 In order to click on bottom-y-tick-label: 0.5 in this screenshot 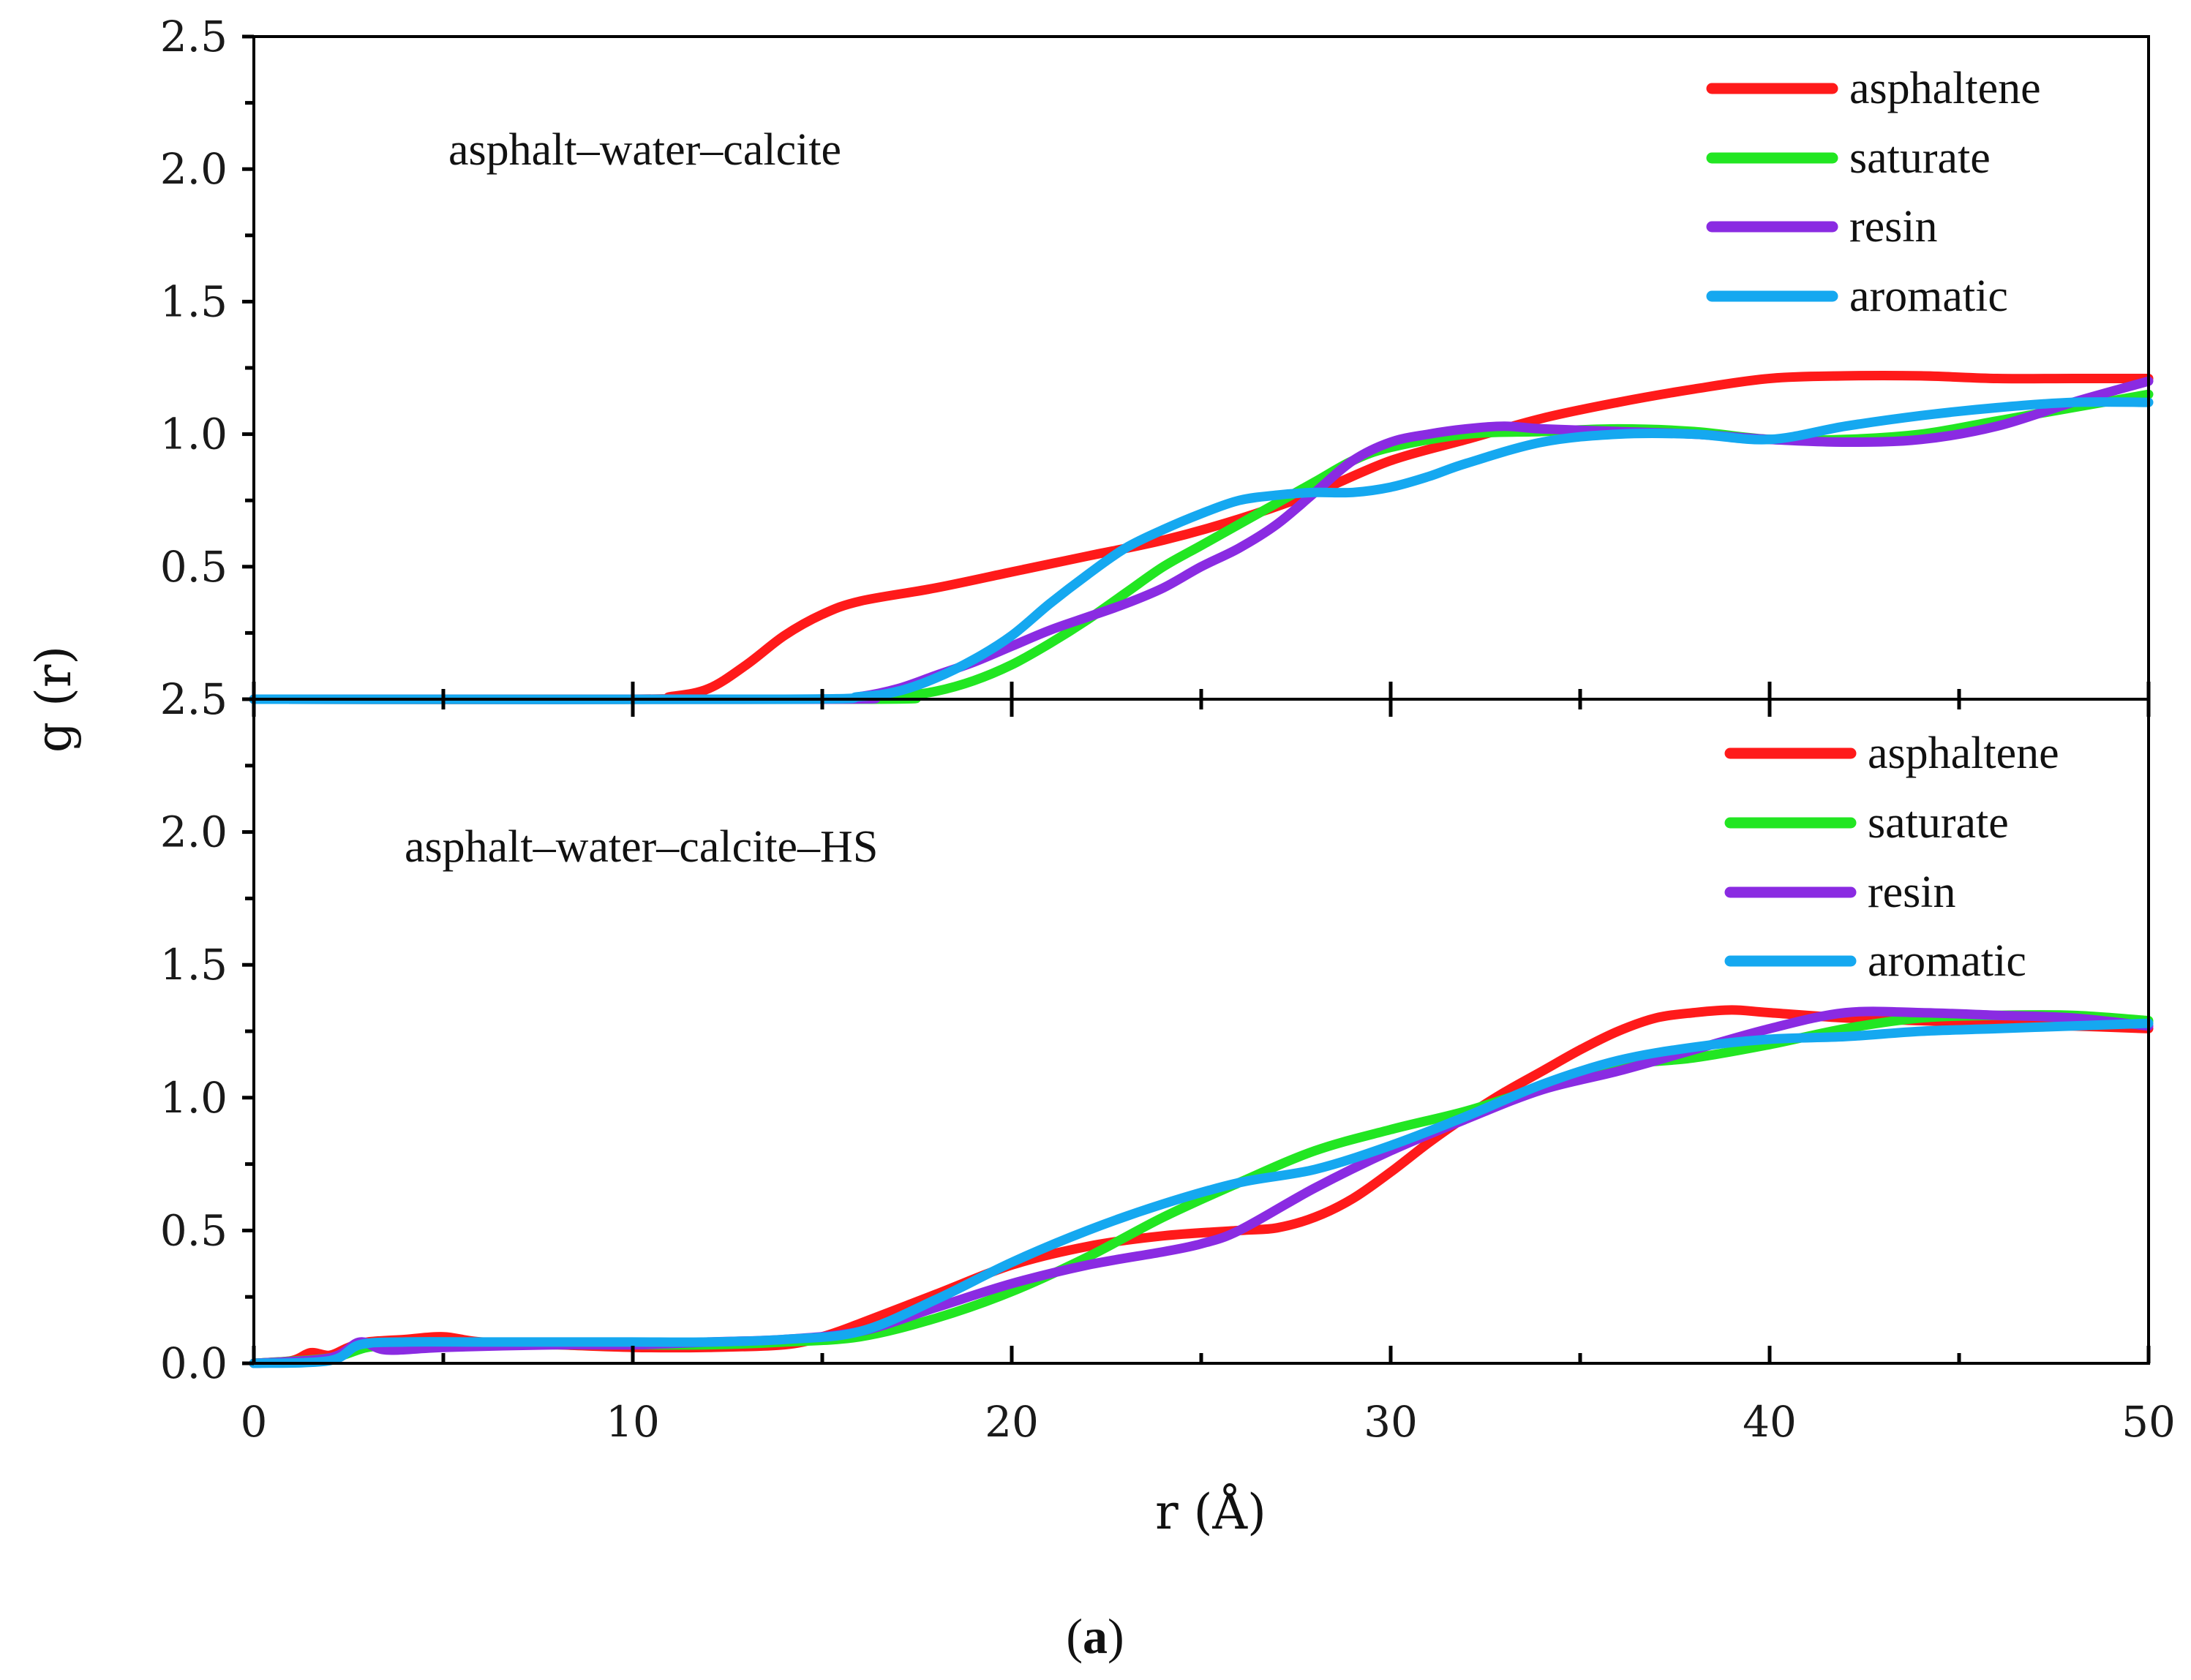, I will do `click(194, 1230)`.